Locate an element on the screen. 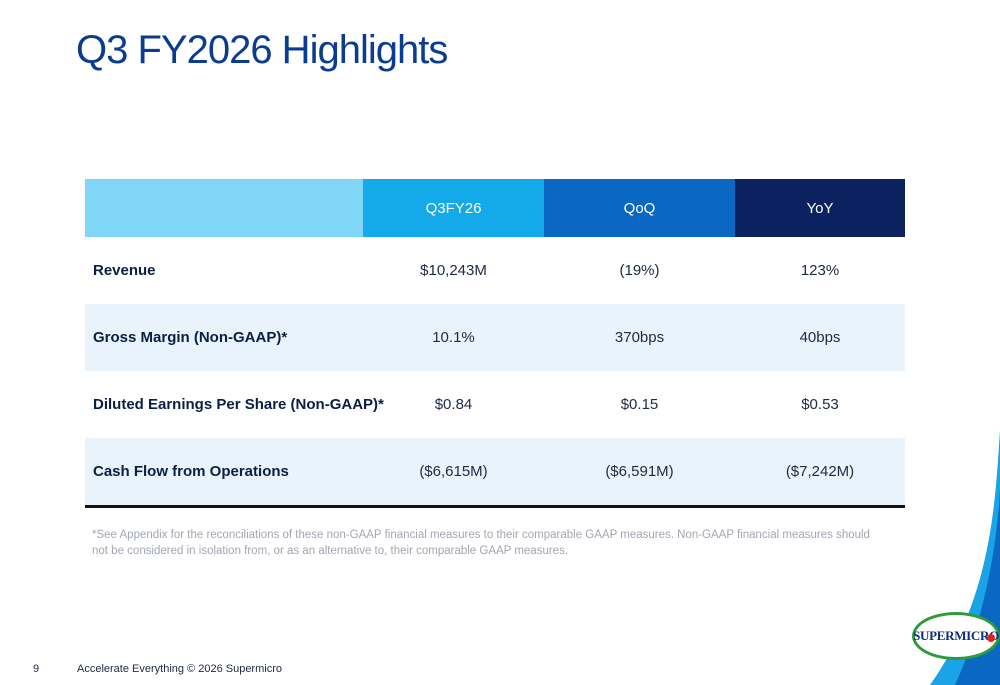  supermicro-logo: SUPERMICRO is located at coordinates (956, 636).